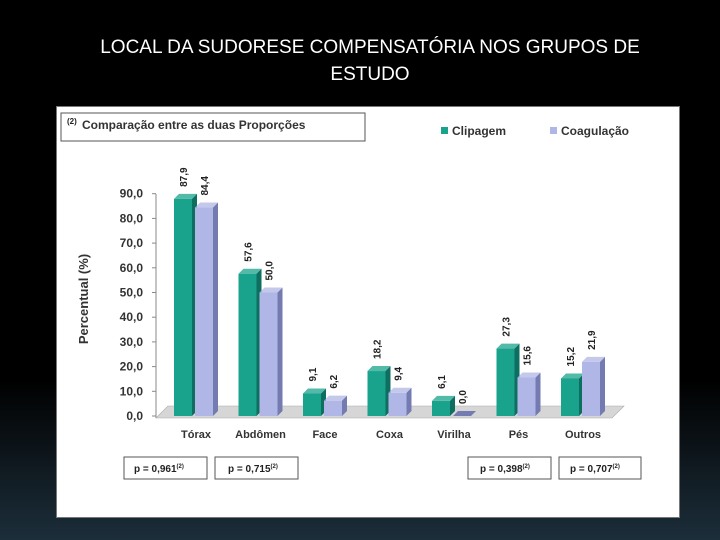  I want to click on bar-coagulação-6, so click(593, 386).